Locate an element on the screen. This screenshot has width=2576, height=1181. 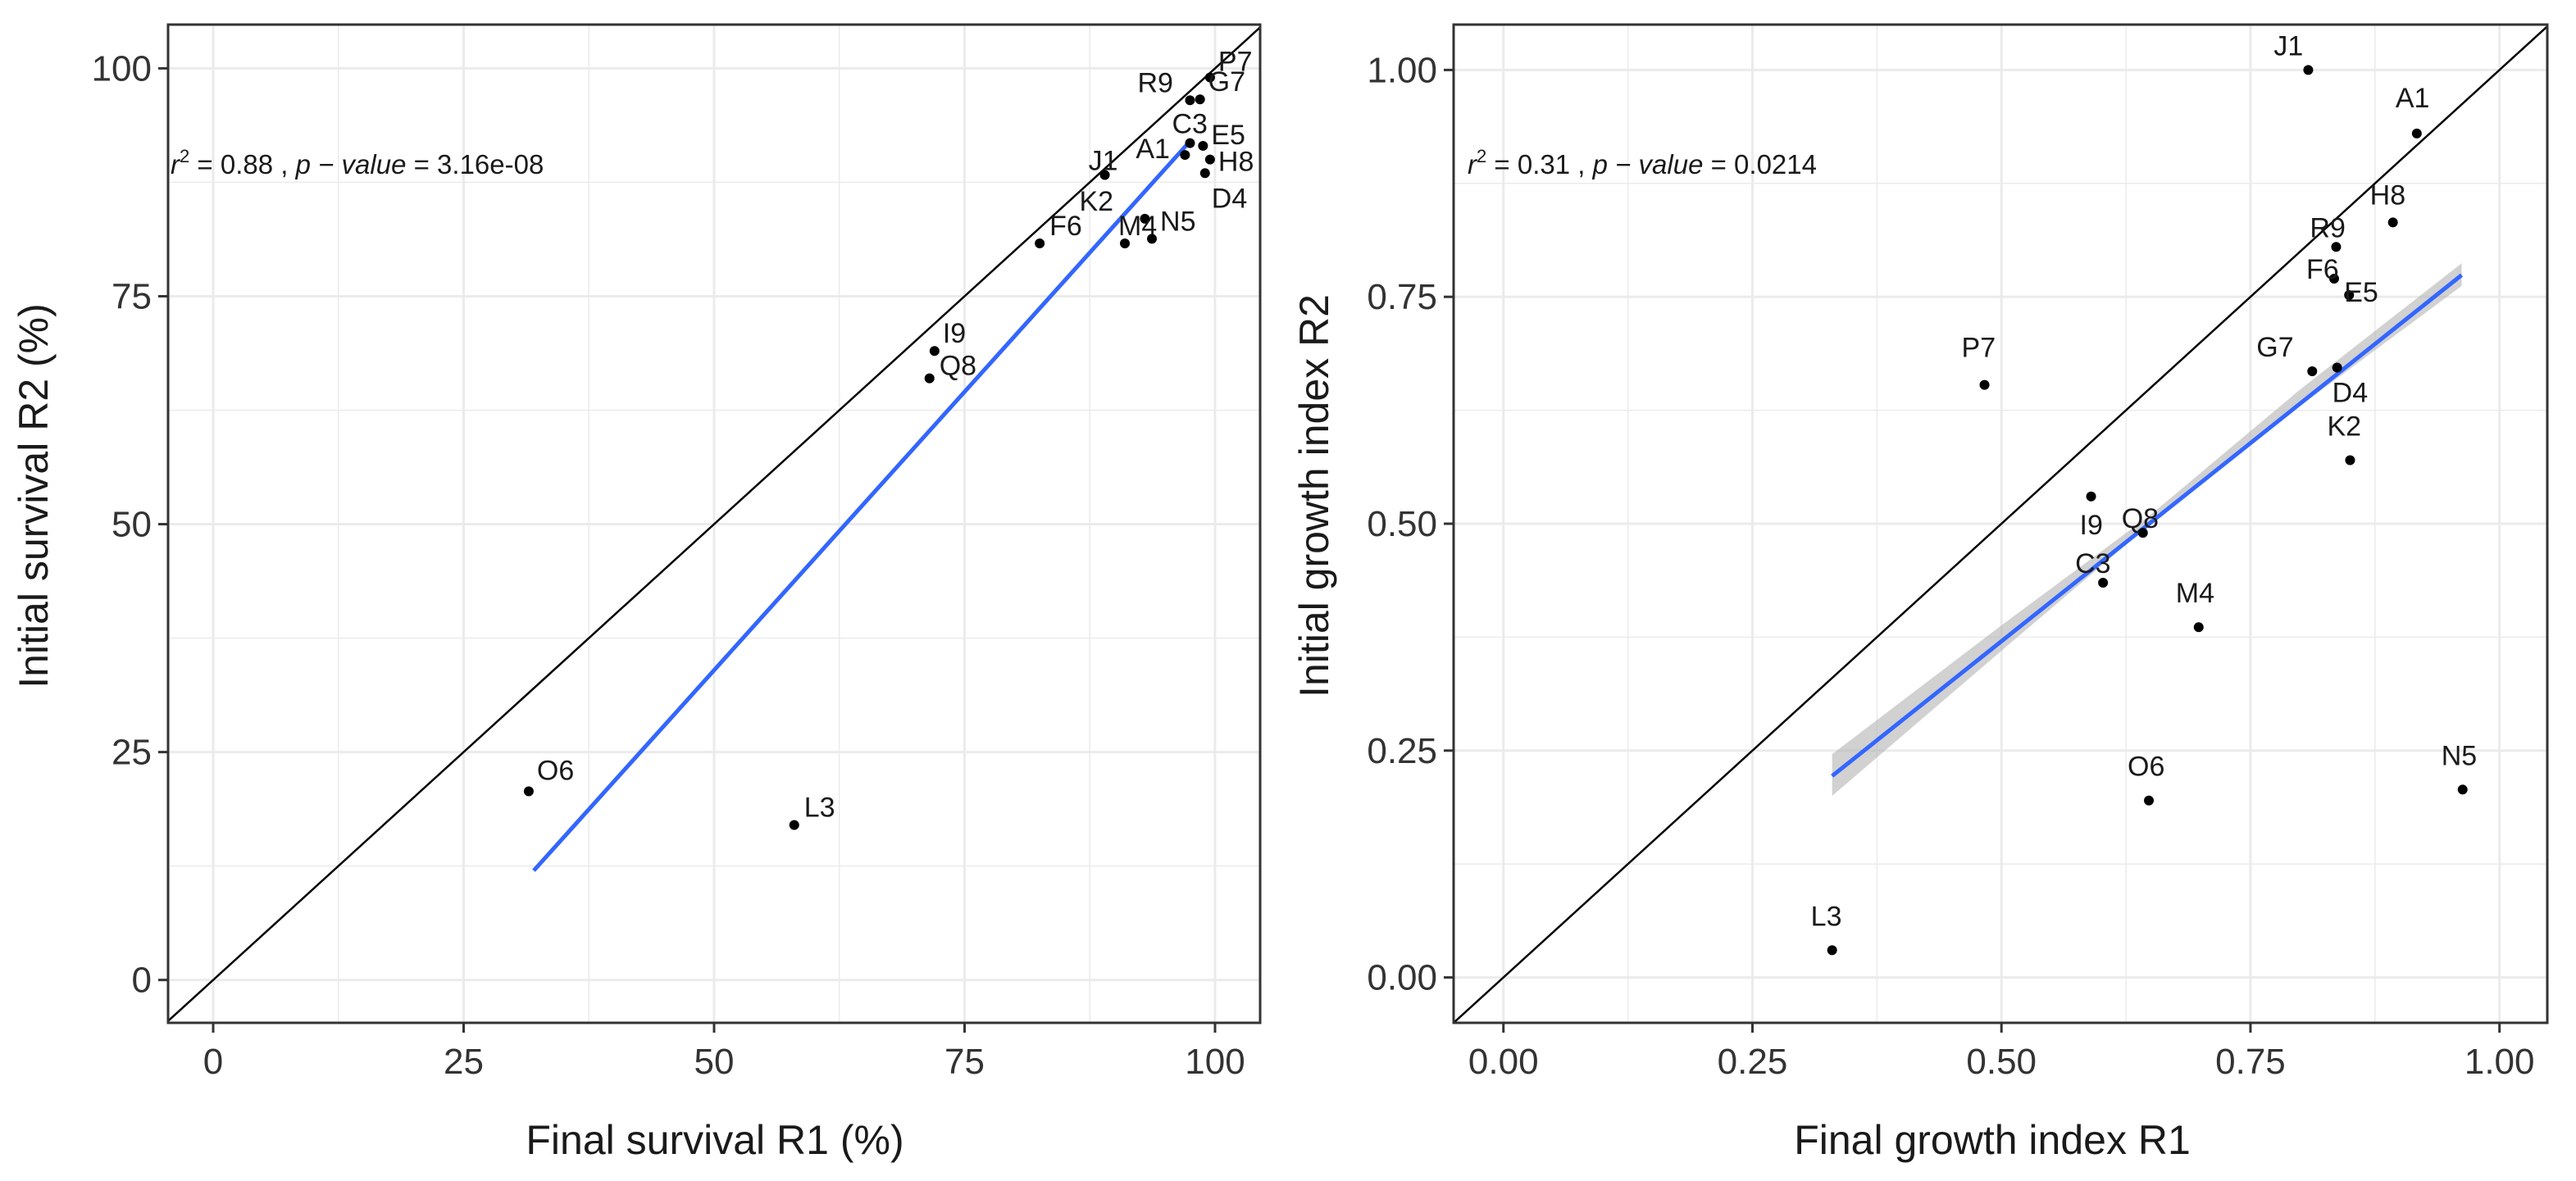
survival-r-exponent: 2 is located at coordinates (185, 156).